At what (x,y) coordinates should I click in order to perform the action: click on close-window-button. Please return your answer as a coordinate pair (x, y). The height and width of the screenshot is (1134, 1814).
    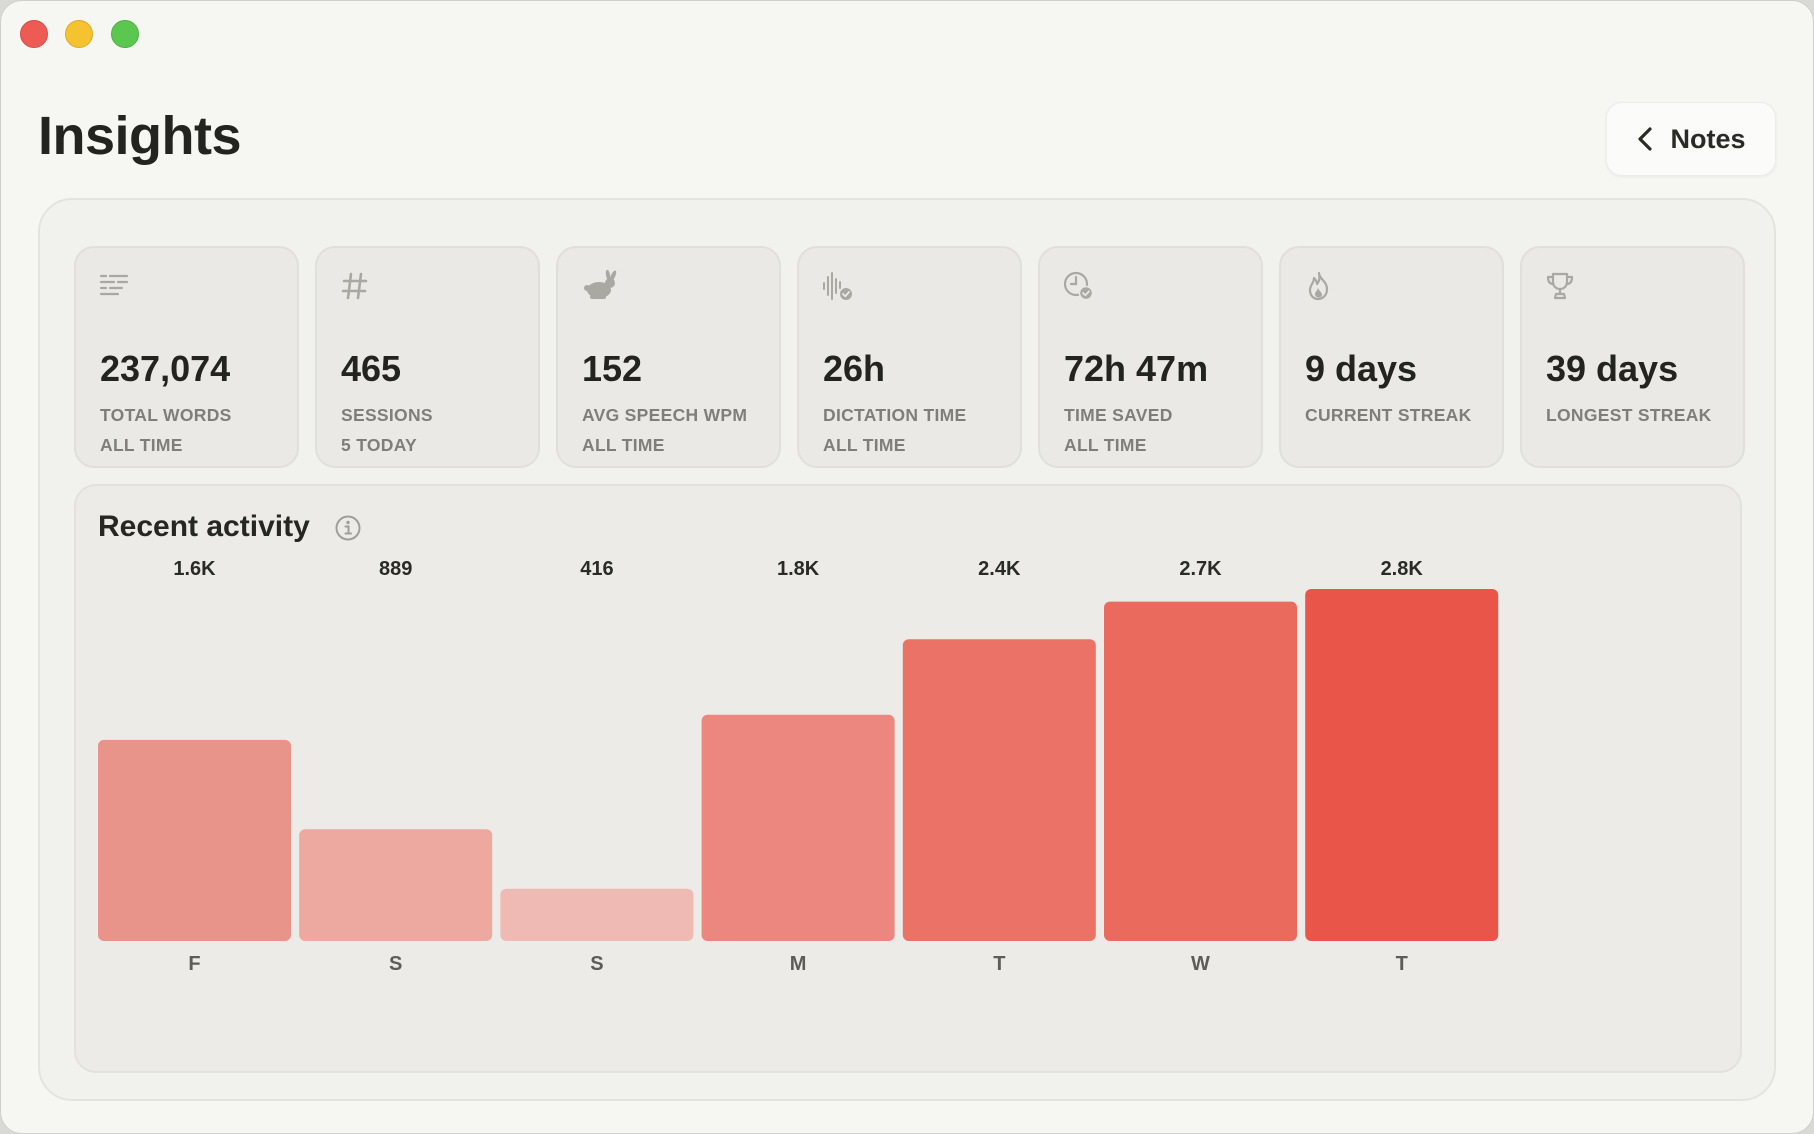
    Looking at the image, I should click on (34, 34).